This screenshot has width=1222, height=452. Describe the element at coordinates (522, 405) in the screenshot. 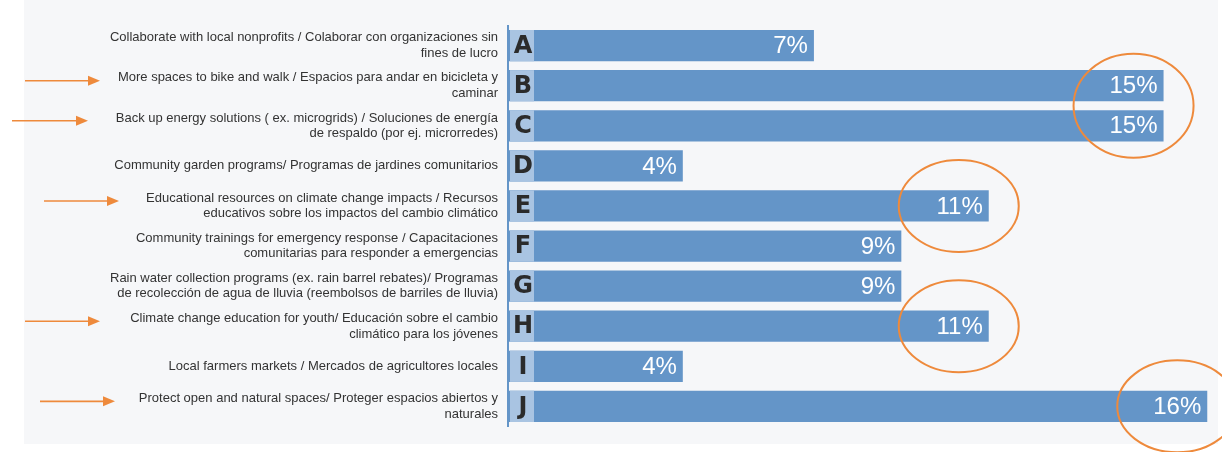

I see `annotation: J` at that location.